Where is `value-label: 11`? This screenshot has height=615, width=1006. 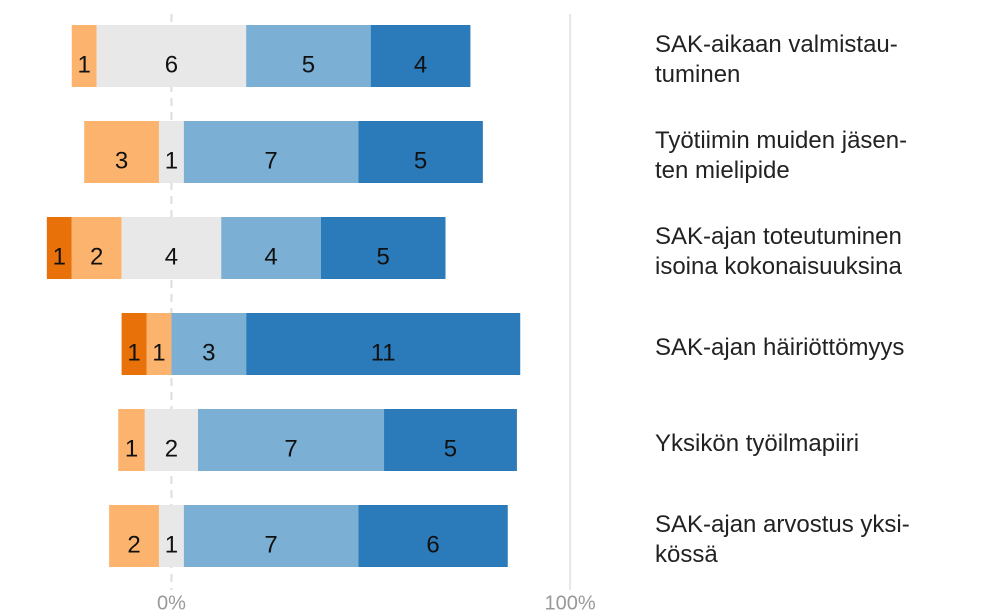
value-label: 11 is located at coordinates (383, 352).